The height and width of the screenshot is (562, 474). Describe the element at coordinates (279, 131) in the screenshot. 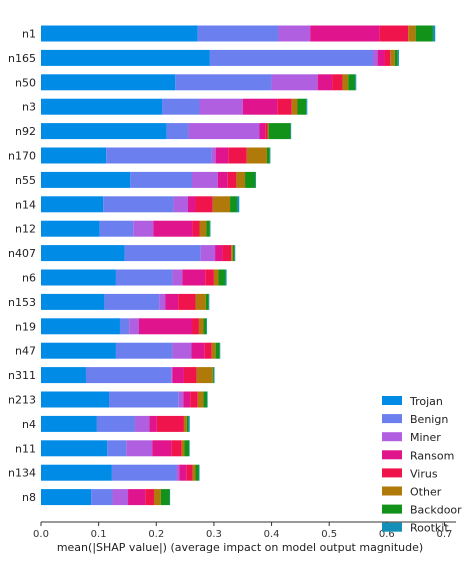

I see `bar-segment-n92-backdoor` at that location.